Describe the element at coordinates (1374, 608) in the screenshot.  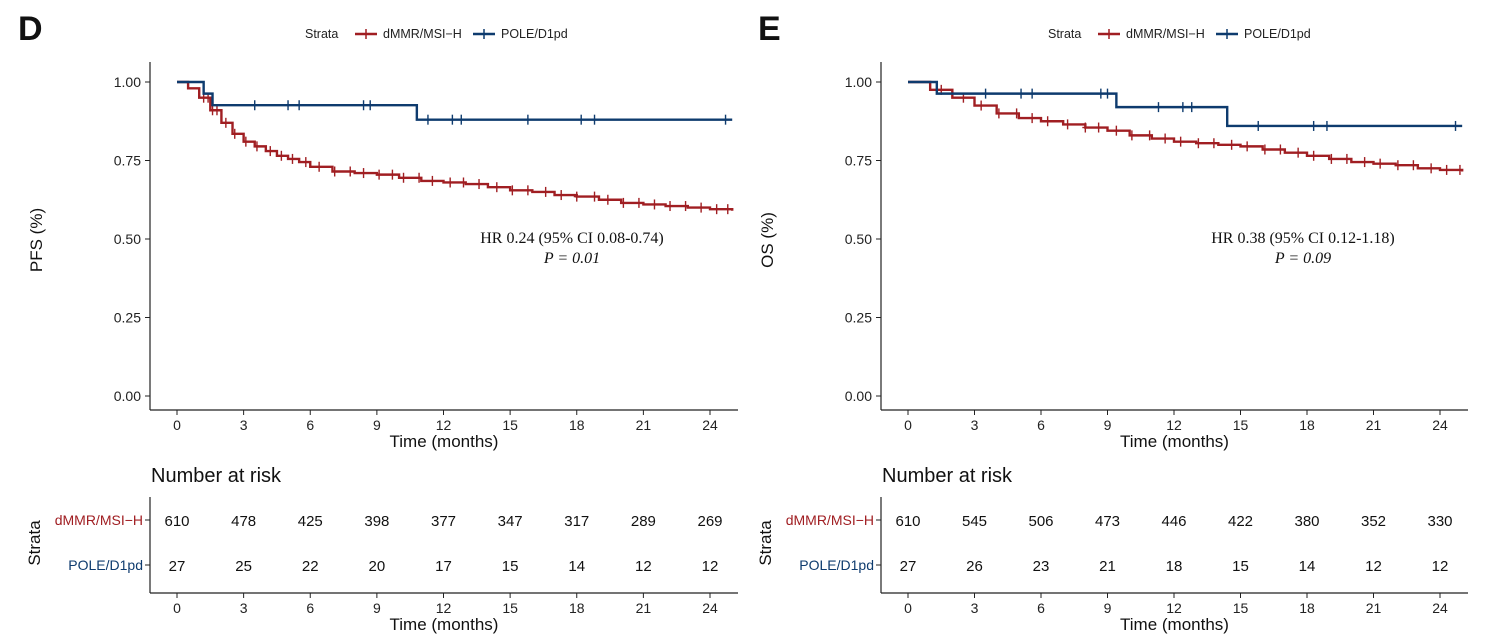
I see `risk-x-tick-label: 21` at that location.